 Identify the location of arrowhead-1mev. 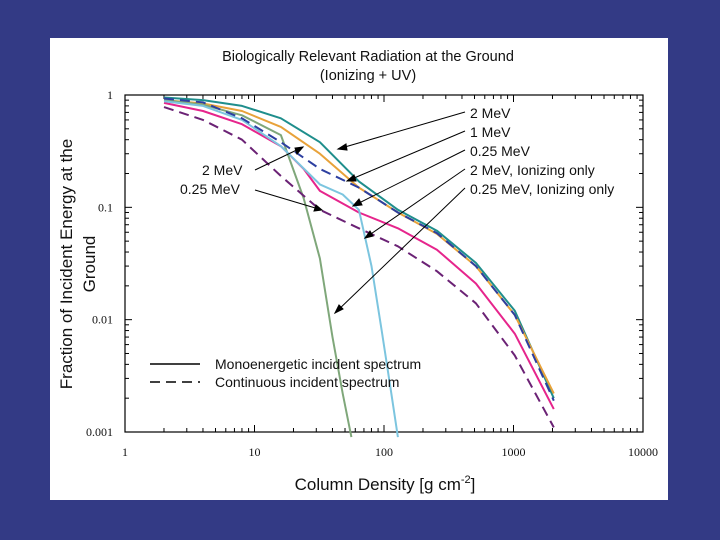
(351, 178).